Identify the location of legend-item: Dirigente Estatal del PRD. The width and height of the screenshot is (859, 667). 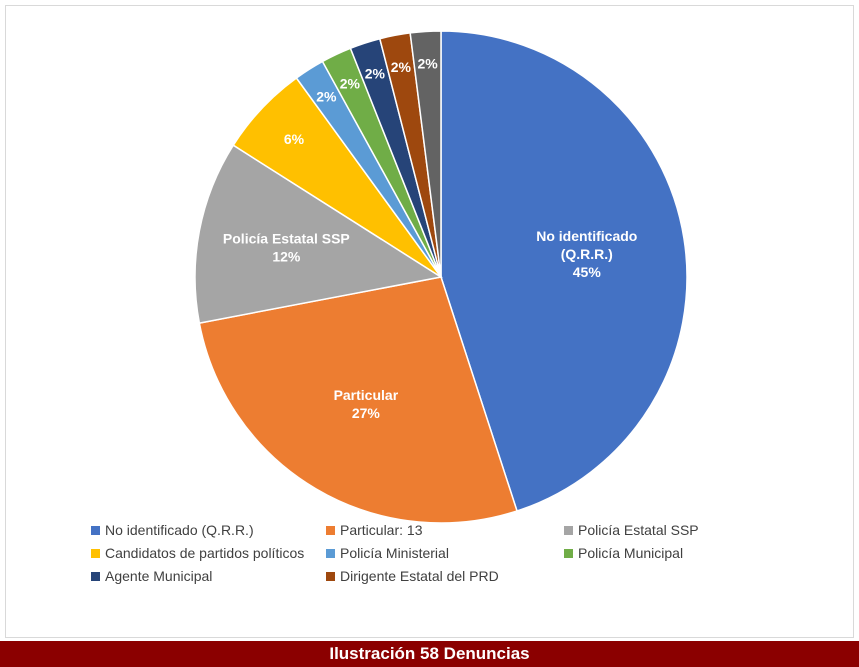
(412, 576).